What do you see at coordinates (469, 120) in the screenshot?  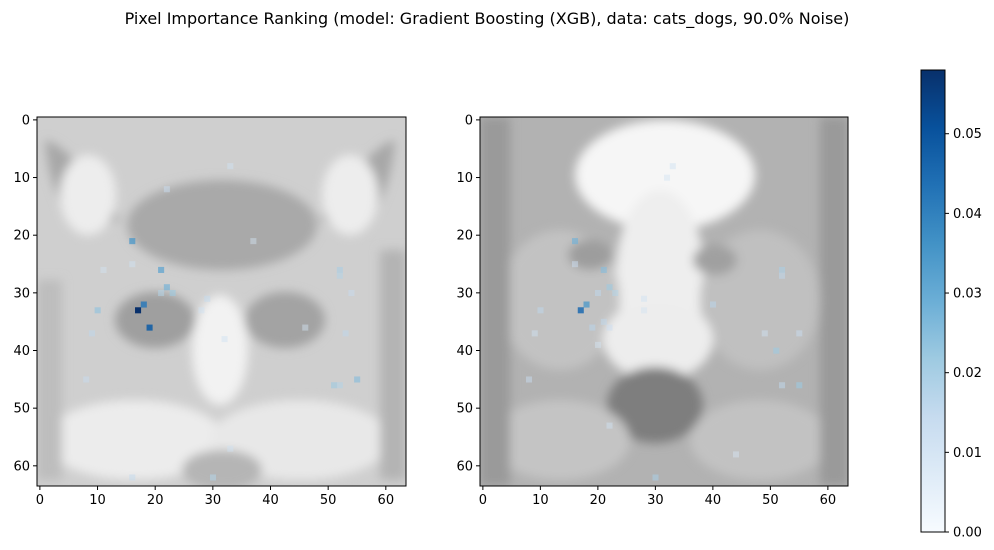 I see `right-y-tick-label: 0` at bounding box center [469, 120].